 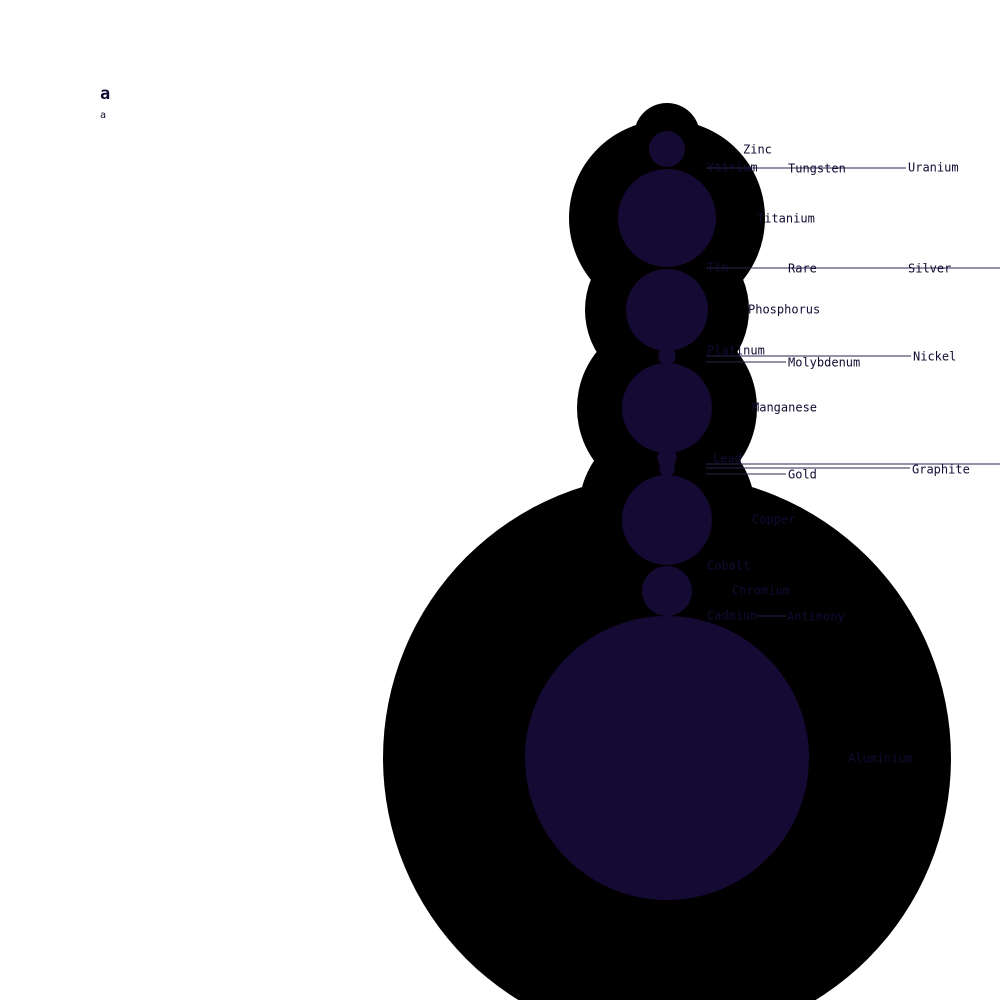 What do you see at coordinates (802, 269) in the screenshot?
I see `label-rare: Rare` at bounding box center [802, 269].